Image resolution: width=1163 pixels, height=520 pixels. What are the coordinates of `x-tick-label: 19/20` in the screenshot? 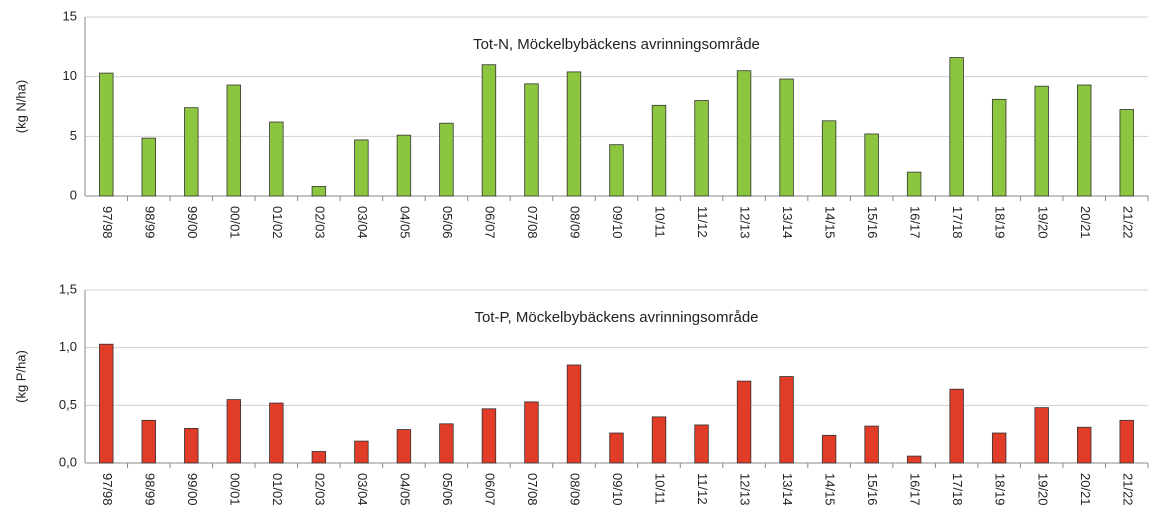 It's located at (1042, 222).